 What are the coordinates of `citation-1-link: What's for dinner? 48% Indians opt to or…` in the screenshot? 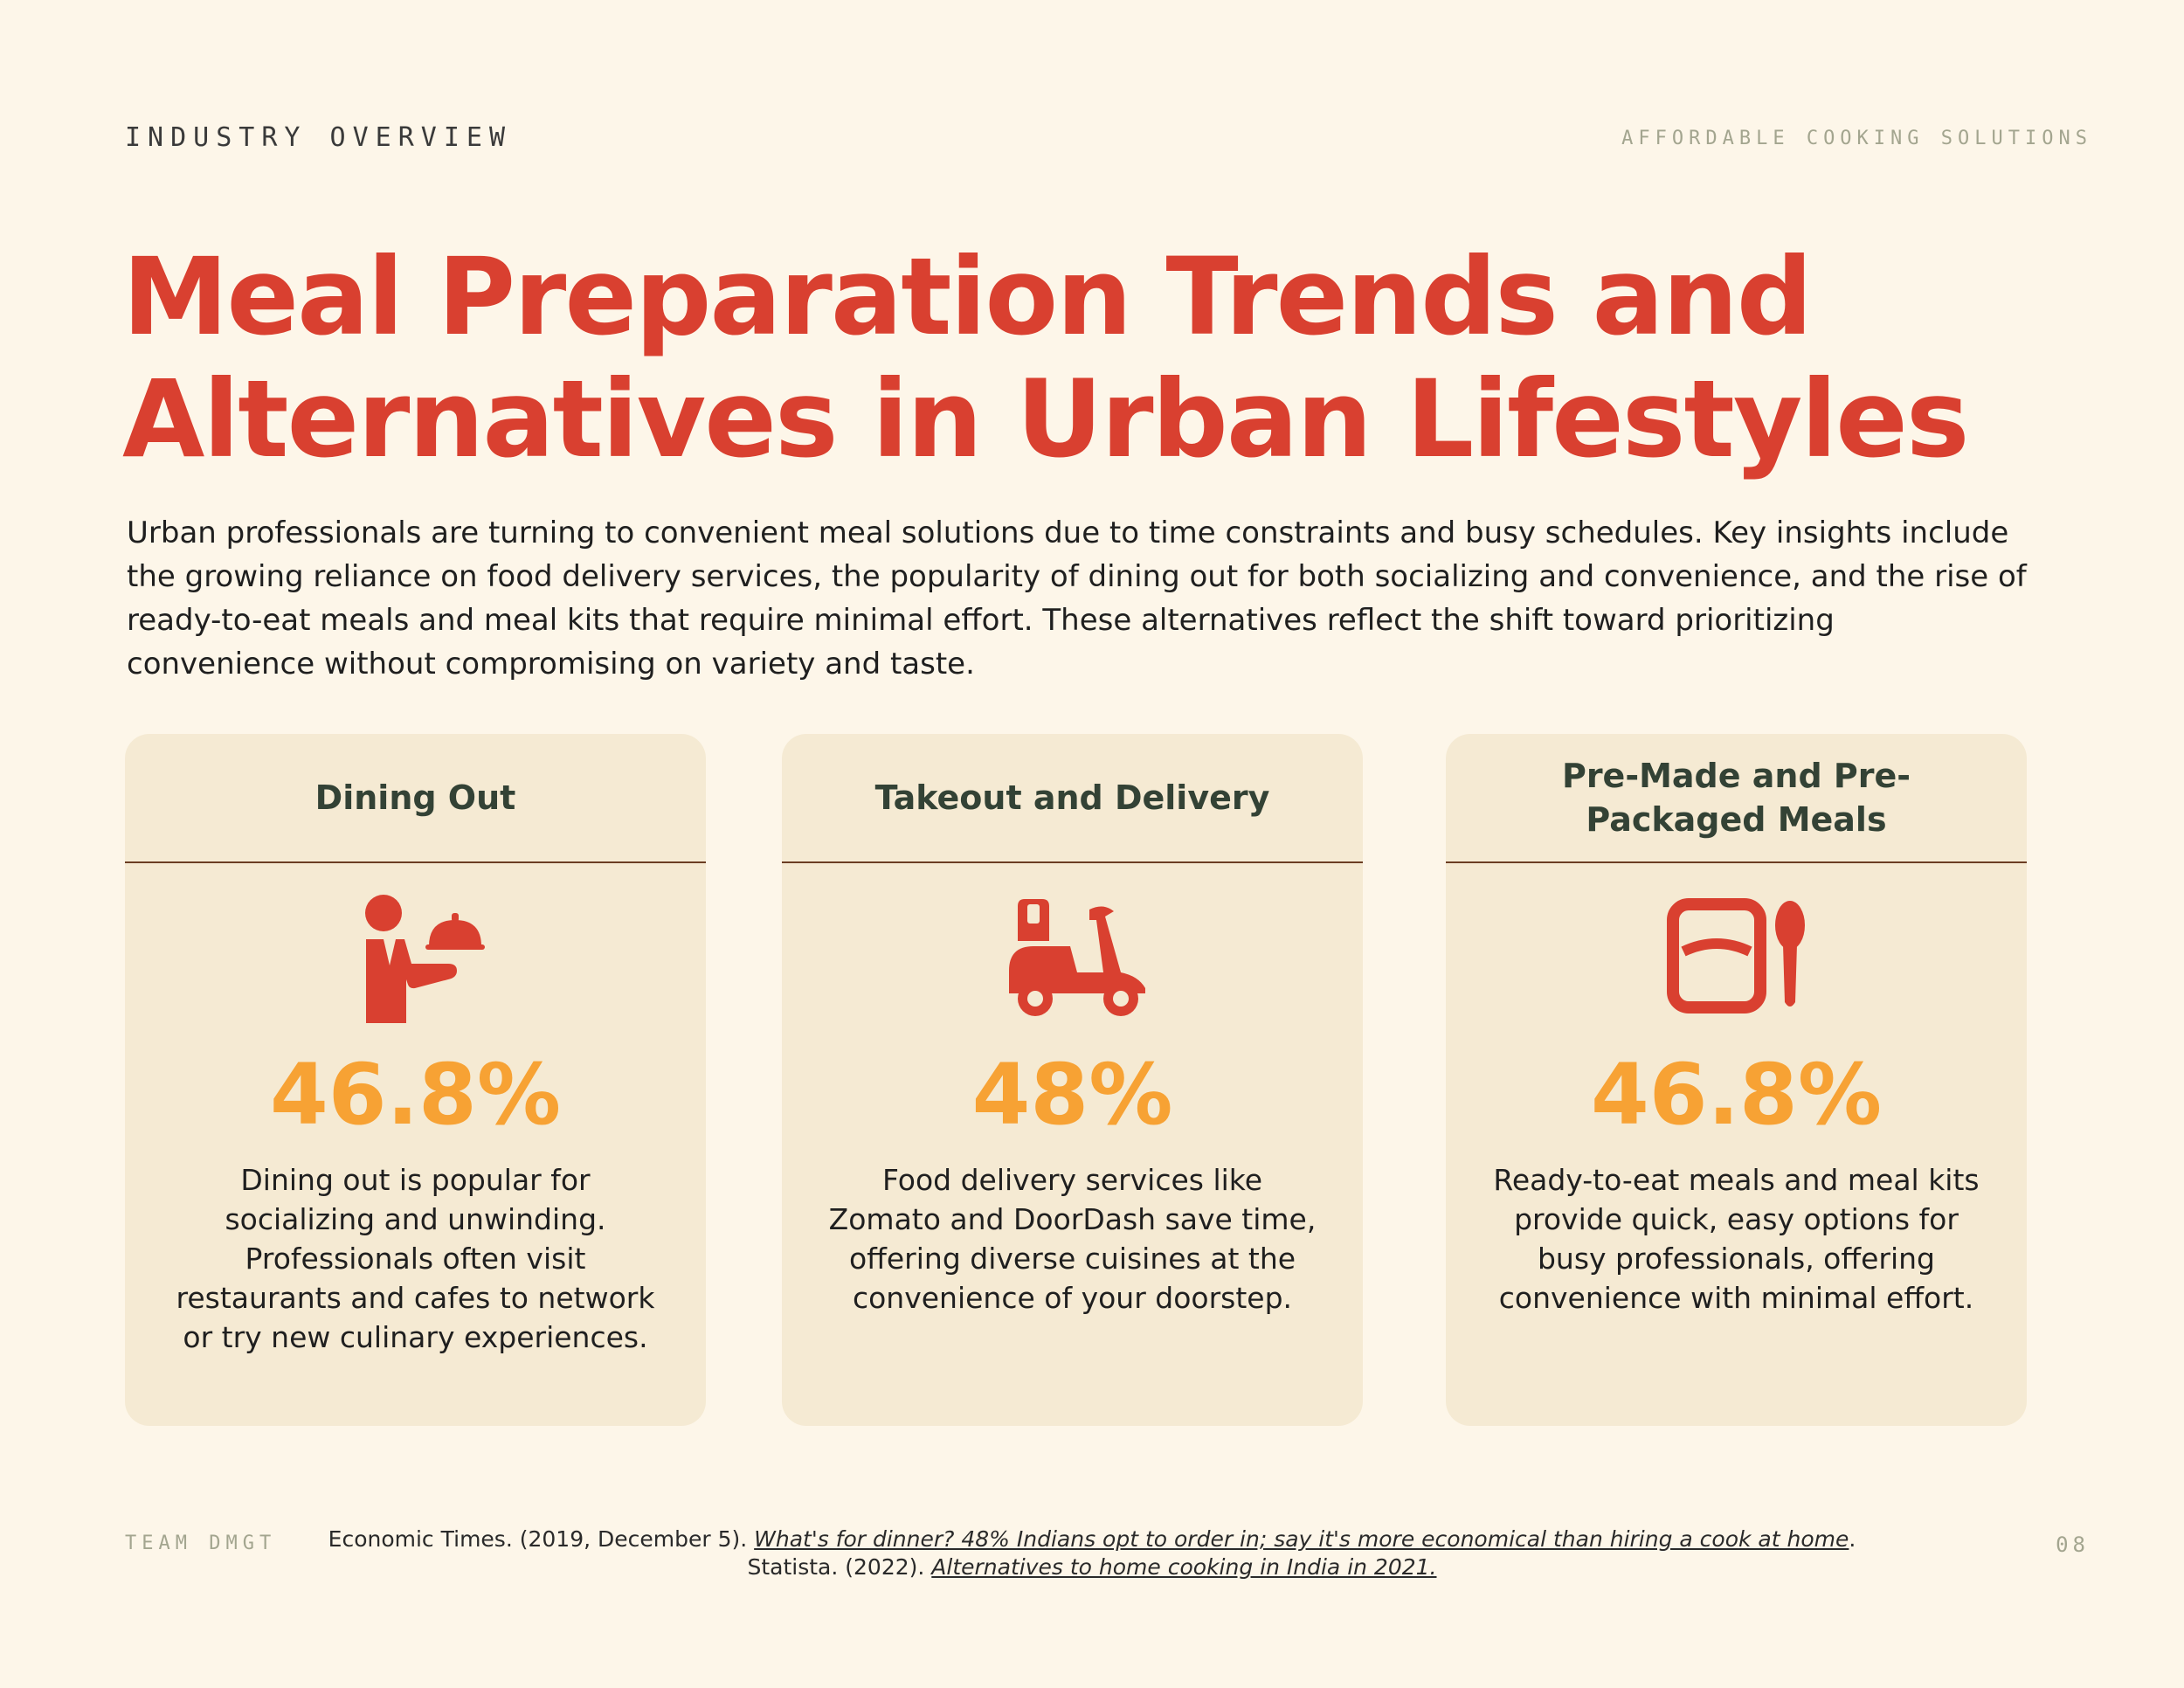 It's located at (1301, 1539).